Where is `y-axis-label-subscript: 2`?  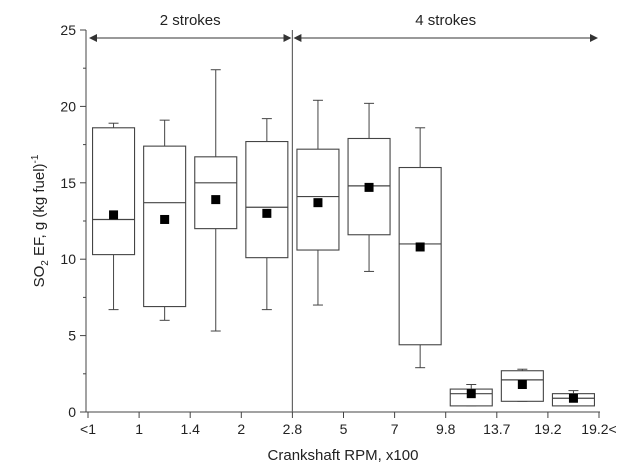
y-axis-label-subscript: 2 is located at coordinates (45, 263).